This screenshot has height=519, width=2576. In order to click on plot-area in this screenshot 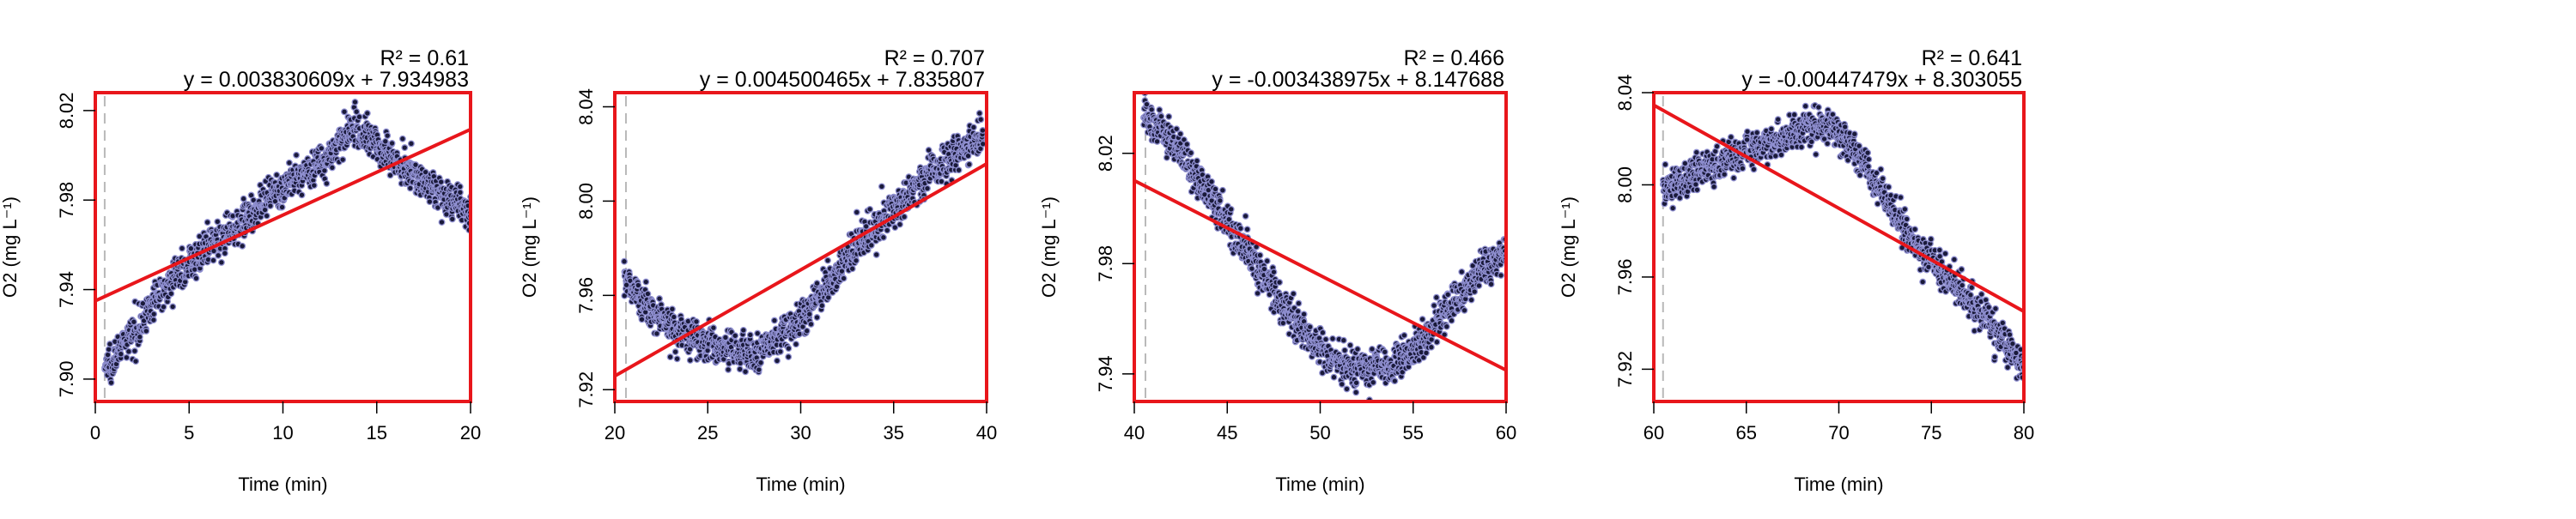, I will do `click(283, 247)`.